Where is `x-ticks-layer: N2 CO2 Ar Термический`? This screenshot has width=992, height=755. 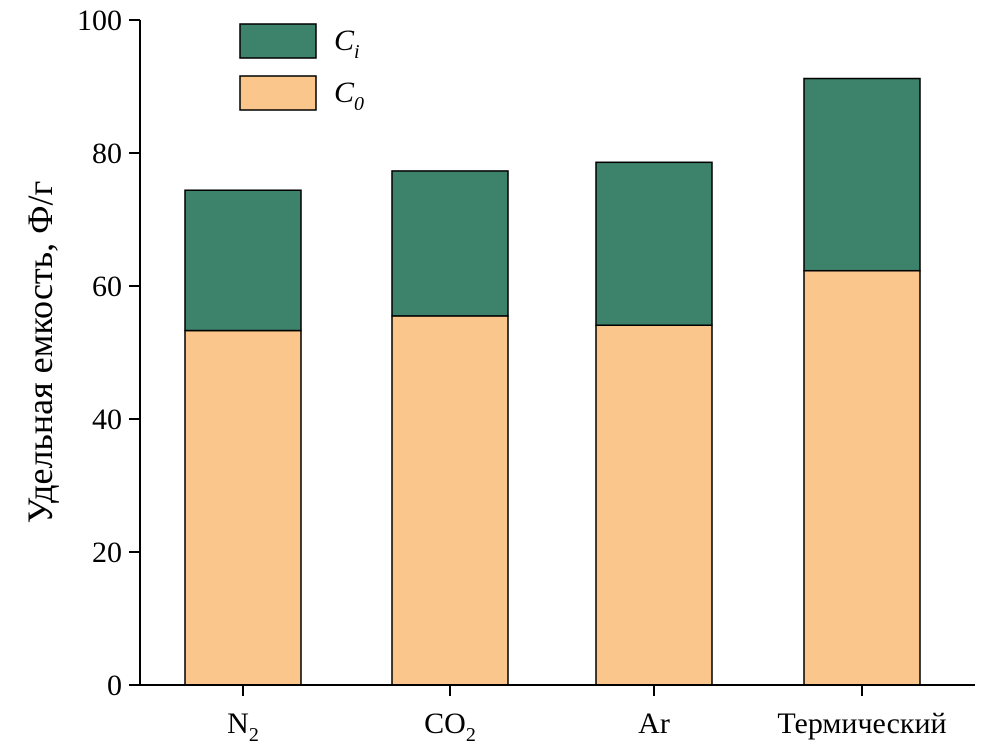
x-ticks-layer: N2 CO2 Ar Термический is located at coordinates (587, 715).